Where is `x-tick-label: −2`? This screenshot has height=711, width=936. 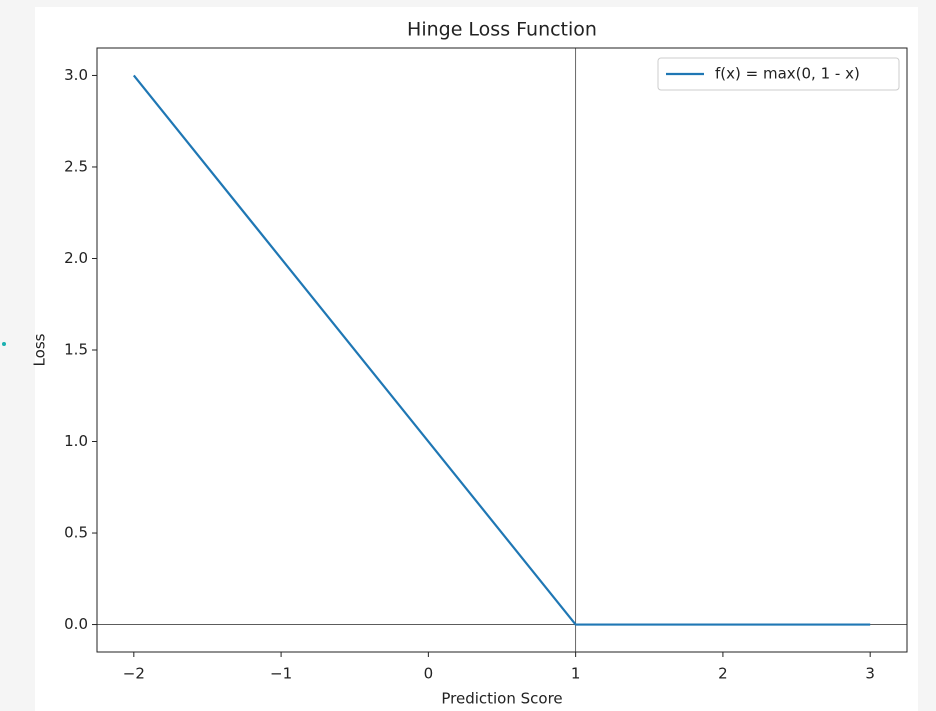
x-tick-label: −2 is located at coordinates (134, 674).